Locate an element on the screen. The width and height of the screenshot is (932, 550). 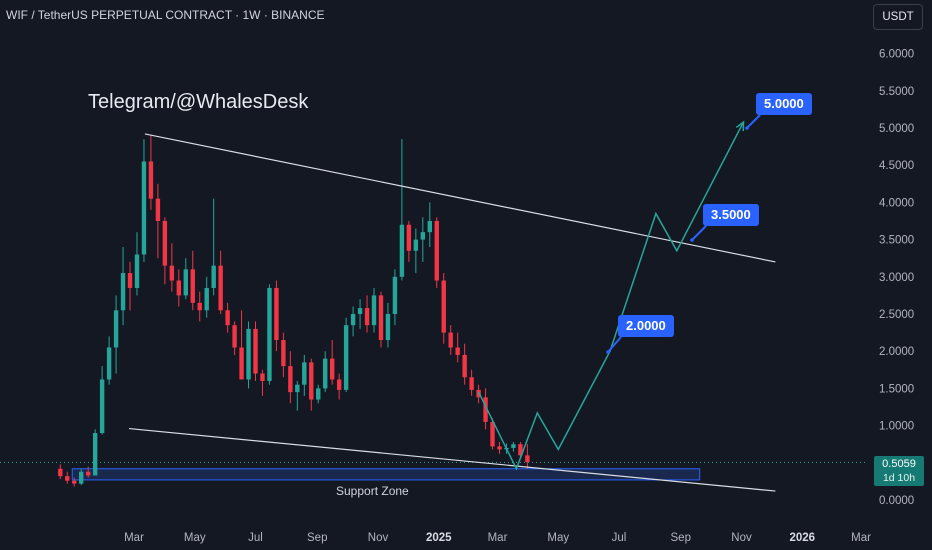
x-tick-label: 2025 is located at coordinates (439, 538).